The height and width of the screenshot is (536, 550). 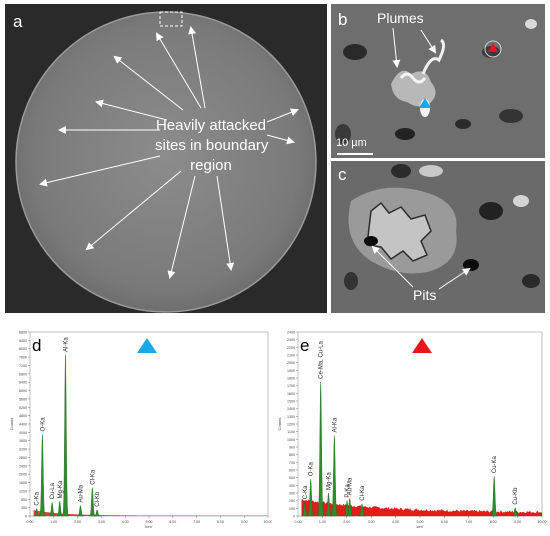 I want to click on peak-au-ma, so click(x=80, y=511).